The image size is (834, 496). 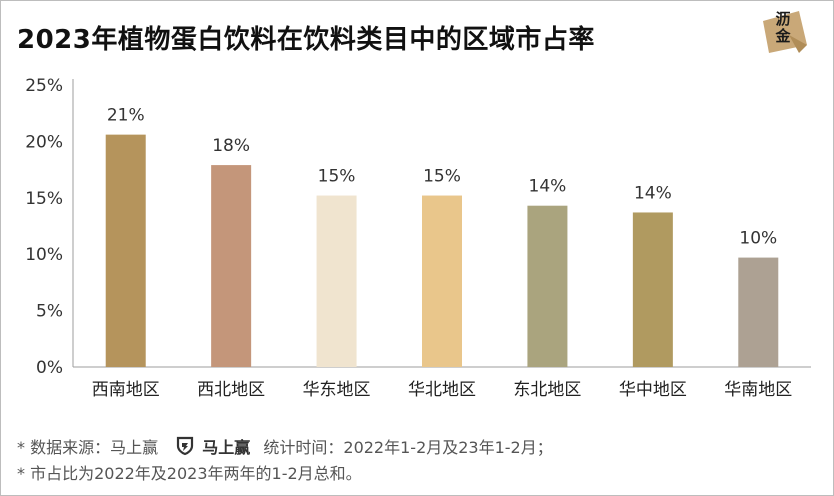 I want to click on y-tick-label: 25%, so click(x=44, y=86).